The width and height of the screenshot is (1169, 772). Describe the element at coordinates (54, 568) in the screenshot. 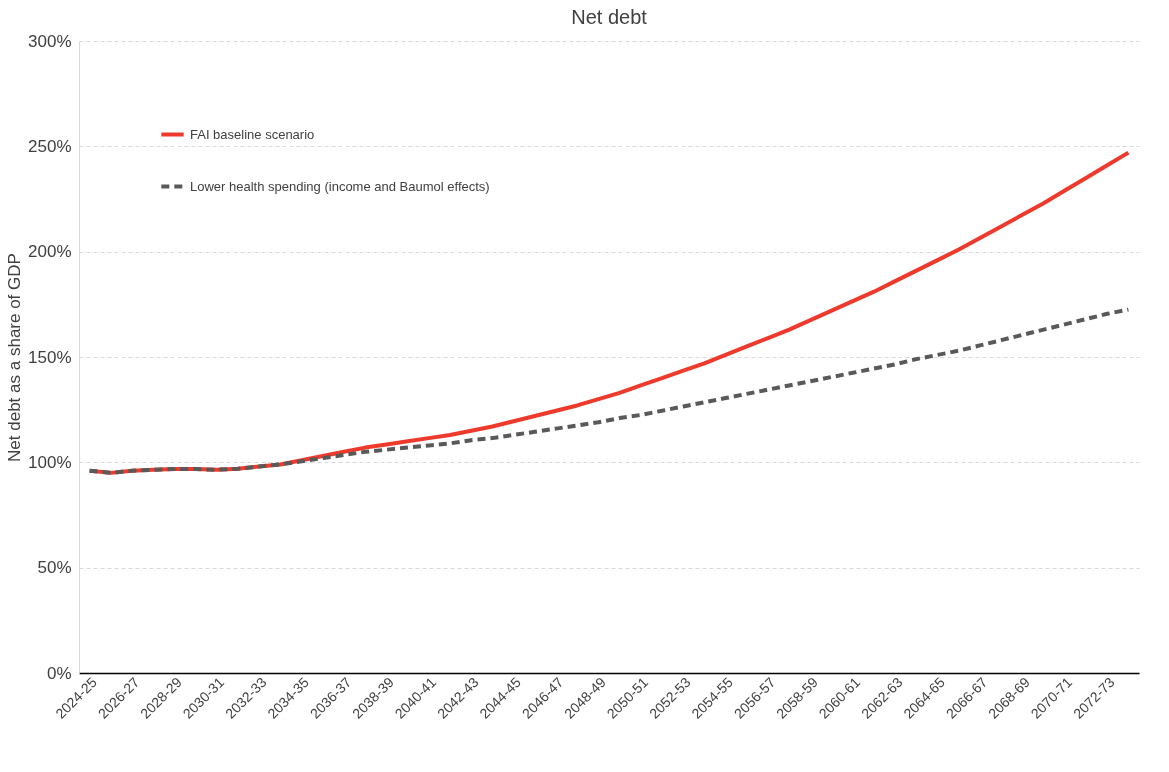

I see `y-tick-label: 50%` at that location.